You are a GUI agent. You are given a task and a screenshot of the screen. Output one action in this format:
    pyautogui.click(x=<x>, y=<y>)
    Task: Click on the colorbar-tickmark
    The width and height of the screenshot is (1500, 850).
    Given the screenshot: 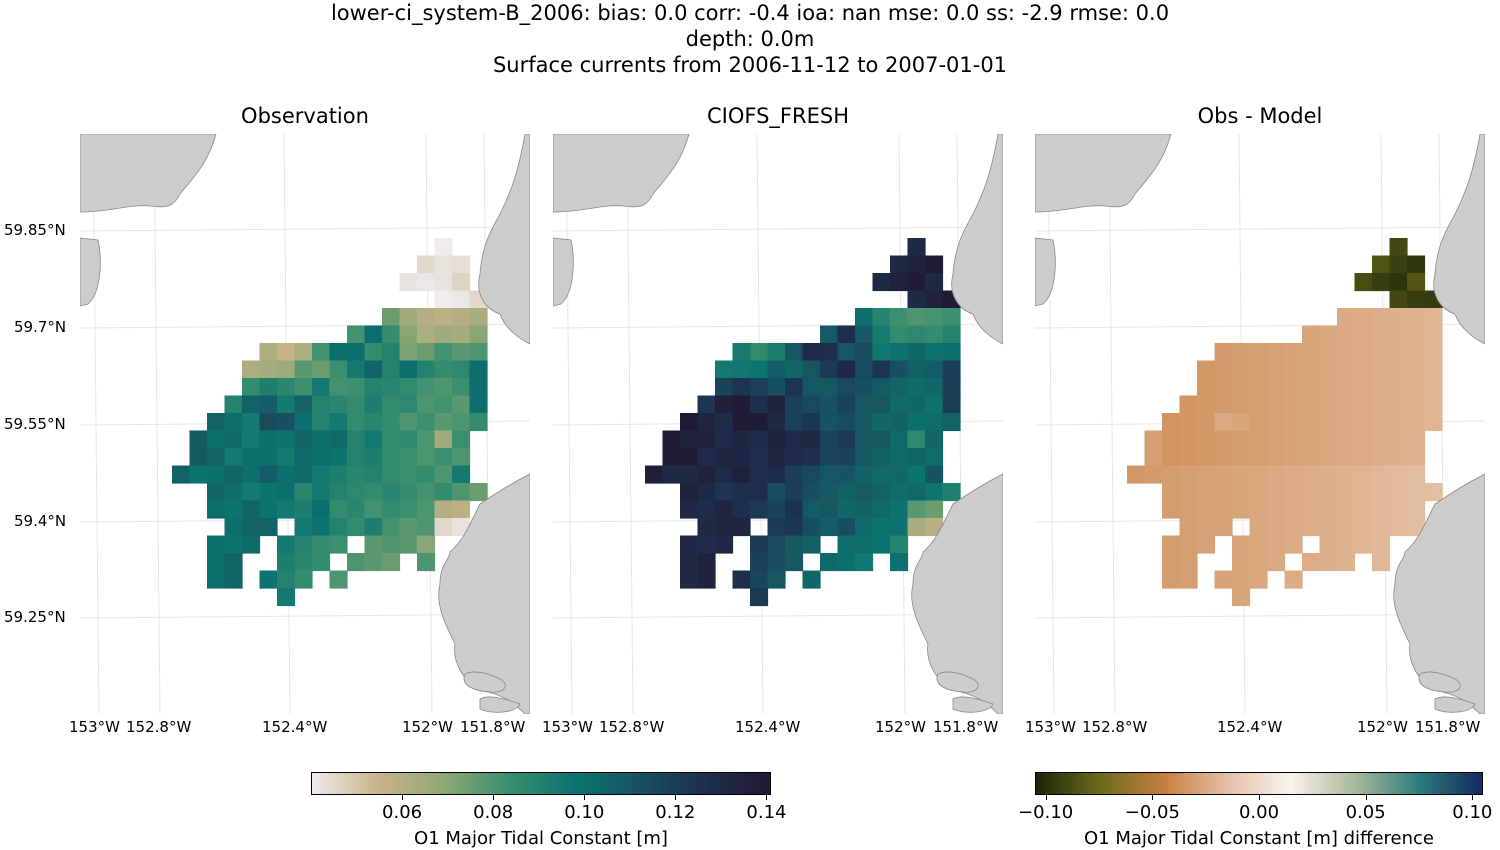 What is the action you would take?
    pyautogui.click(x=767, y=797)
    